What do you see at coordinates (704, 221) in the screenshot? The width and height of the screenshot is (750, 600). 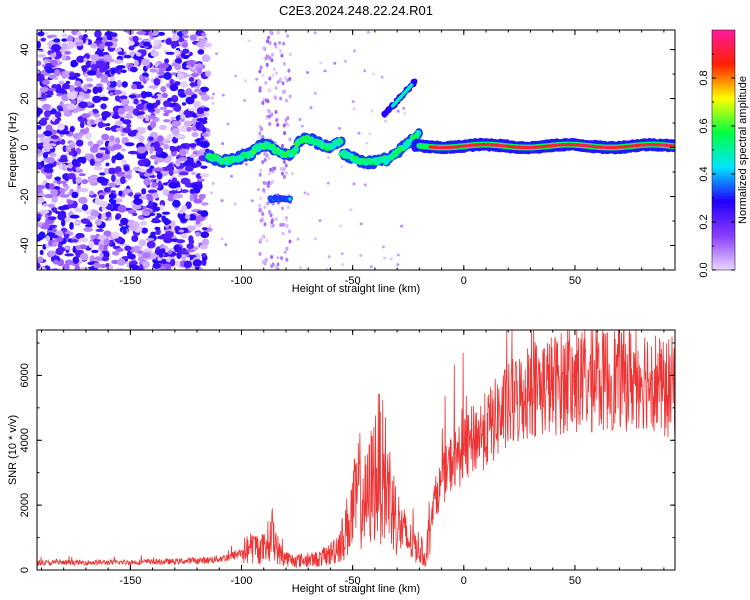 I see `colorbar-tick-label: 0.2` at bounding box center [704, 221].